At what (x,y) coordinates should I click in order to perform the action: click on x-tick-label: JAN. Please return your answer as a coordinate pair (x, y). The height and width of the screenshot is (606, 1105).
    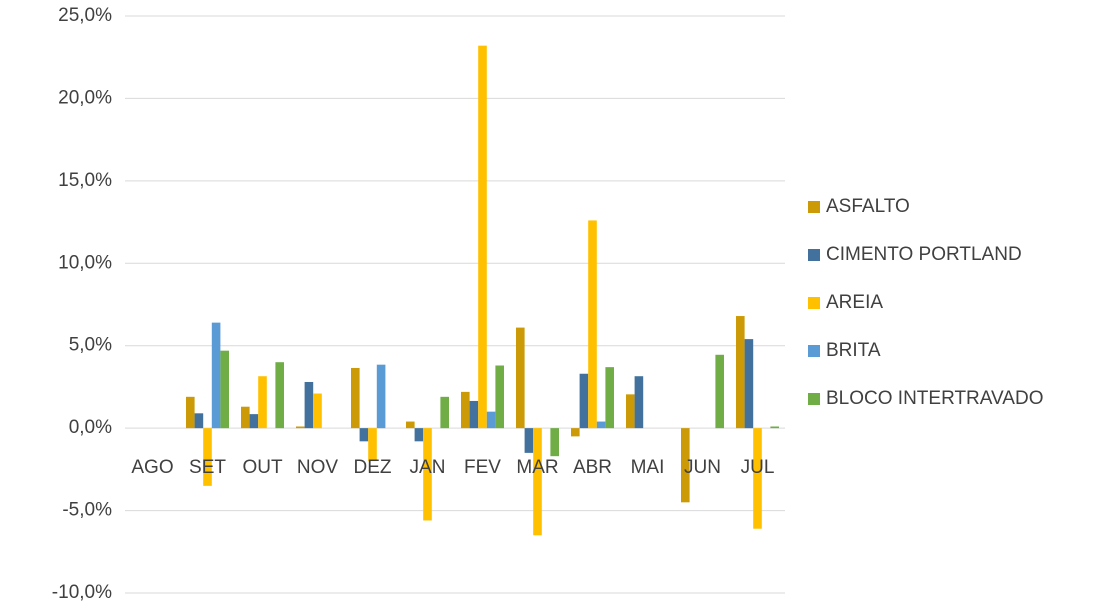
    Looking at the image, I should click on (428, 467).